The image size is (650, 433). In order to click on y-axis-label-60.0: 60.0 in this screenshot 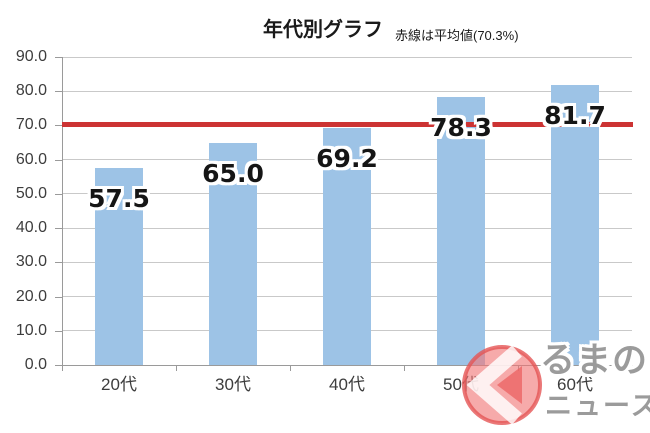, I will do `click(31, 159)`.